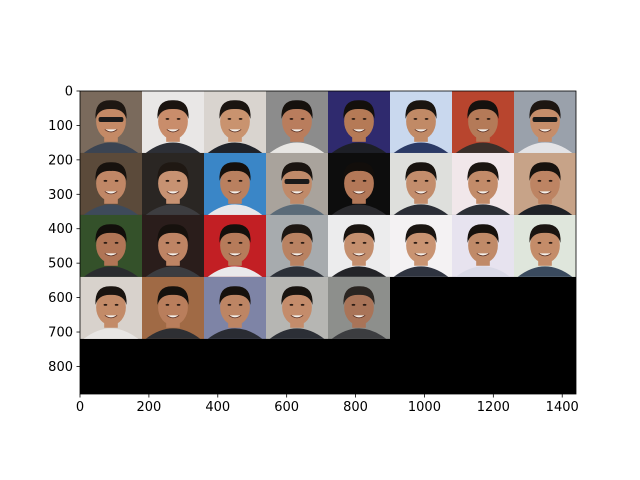 The image size is (640, 480). What do you see at coordinates (286, 407) in the screenshot?
I see `x-tick-label: 600` at bounding box center [286, 407].